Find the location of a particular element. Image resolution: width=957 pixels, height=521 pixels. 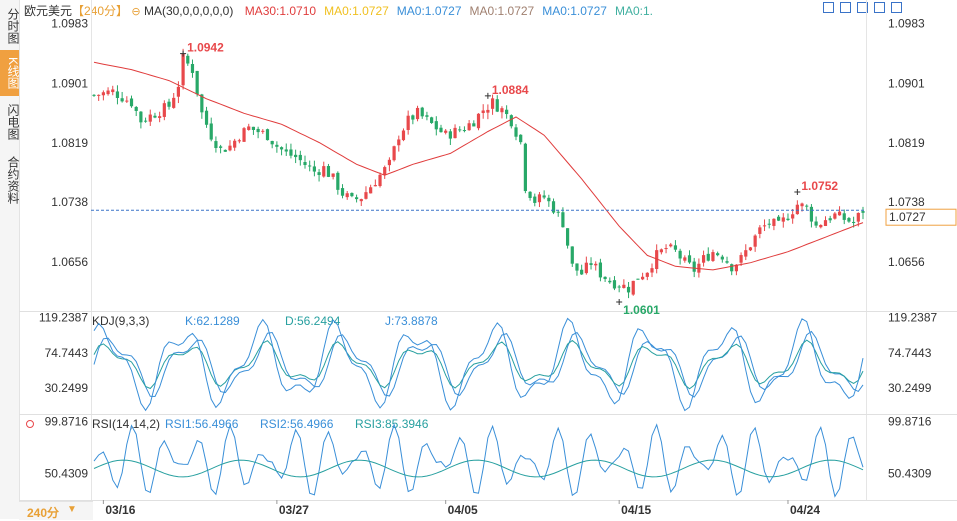

kdj-tick-right-2: 30.2499 is located at coordinates (910, 388).